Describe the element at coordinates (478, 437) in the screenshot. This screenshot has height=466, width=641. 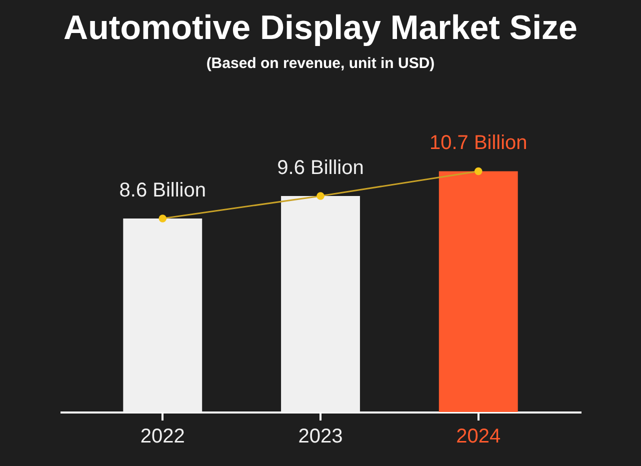
I see `x-tick-label: 2024` at that location.